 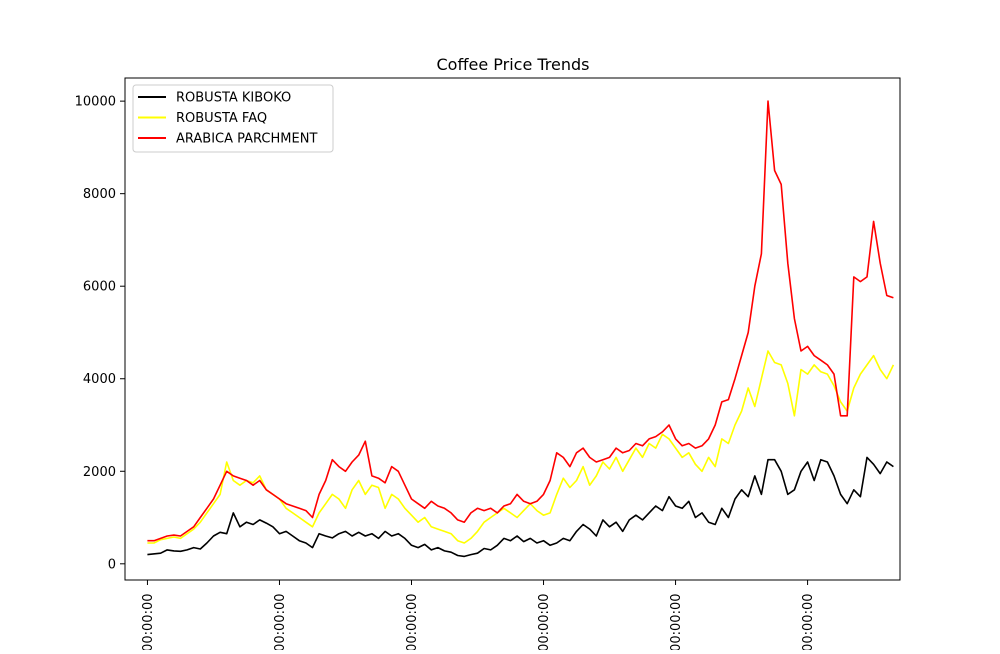 What do you see at coordinates (99, 287) in the screenshot?
I see `y-tick-label: 6000` at bounding box center [99, 287].